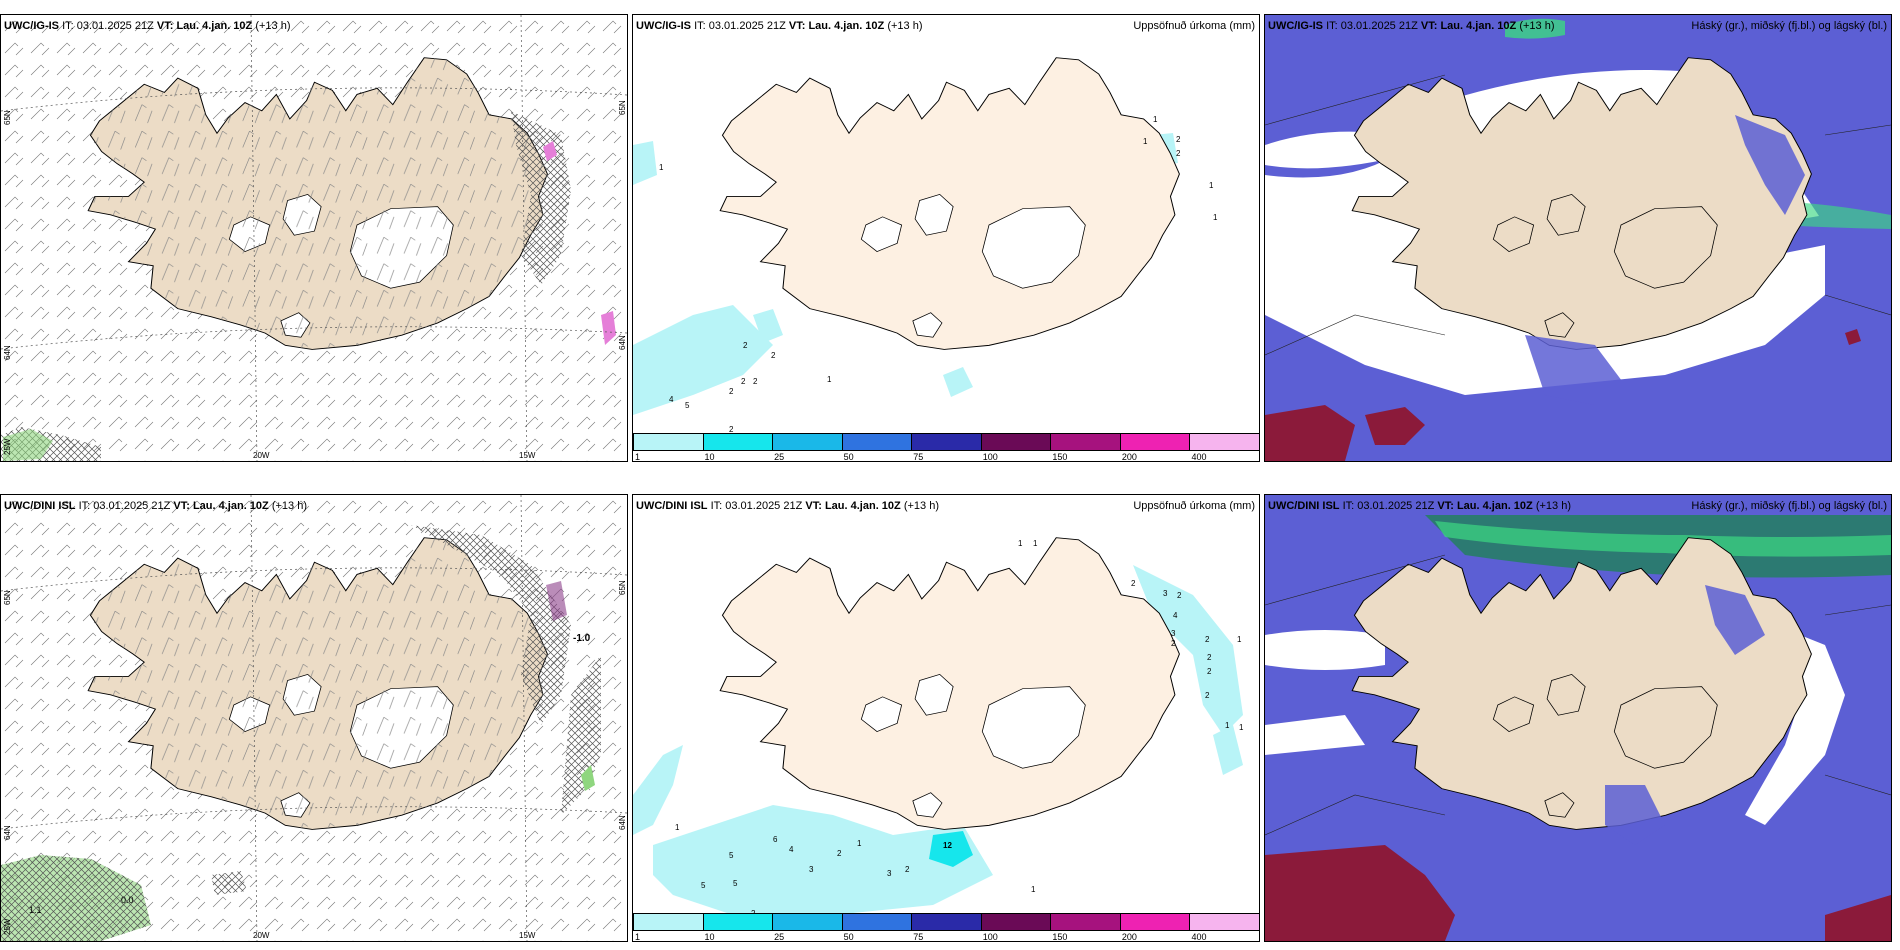 The height and width of the screenshot is (950, 1900). Describe the element at coordinates (127, 900) in the screenshot. I see `contour-label: 0.0` at that location.